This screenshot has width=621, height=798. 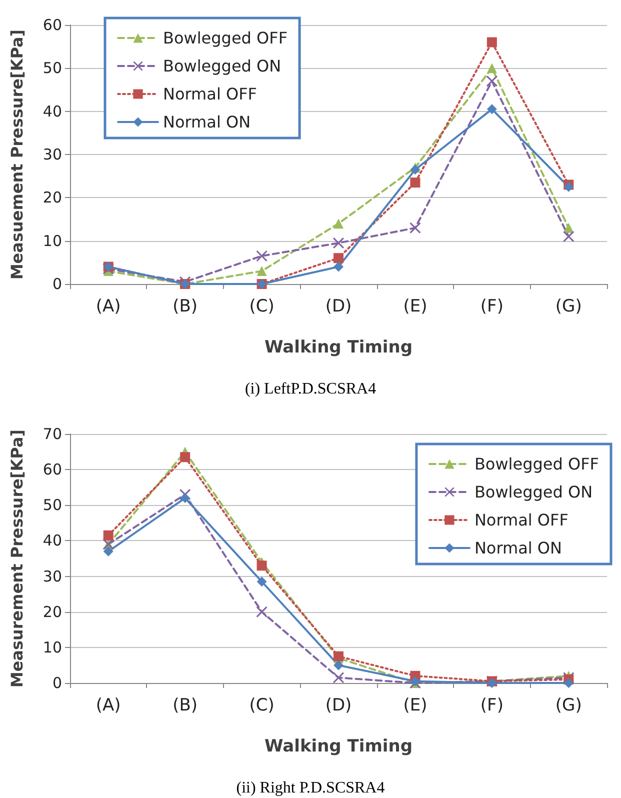 I want to click on y-tick-label: 70, so click(x=52, y=434).